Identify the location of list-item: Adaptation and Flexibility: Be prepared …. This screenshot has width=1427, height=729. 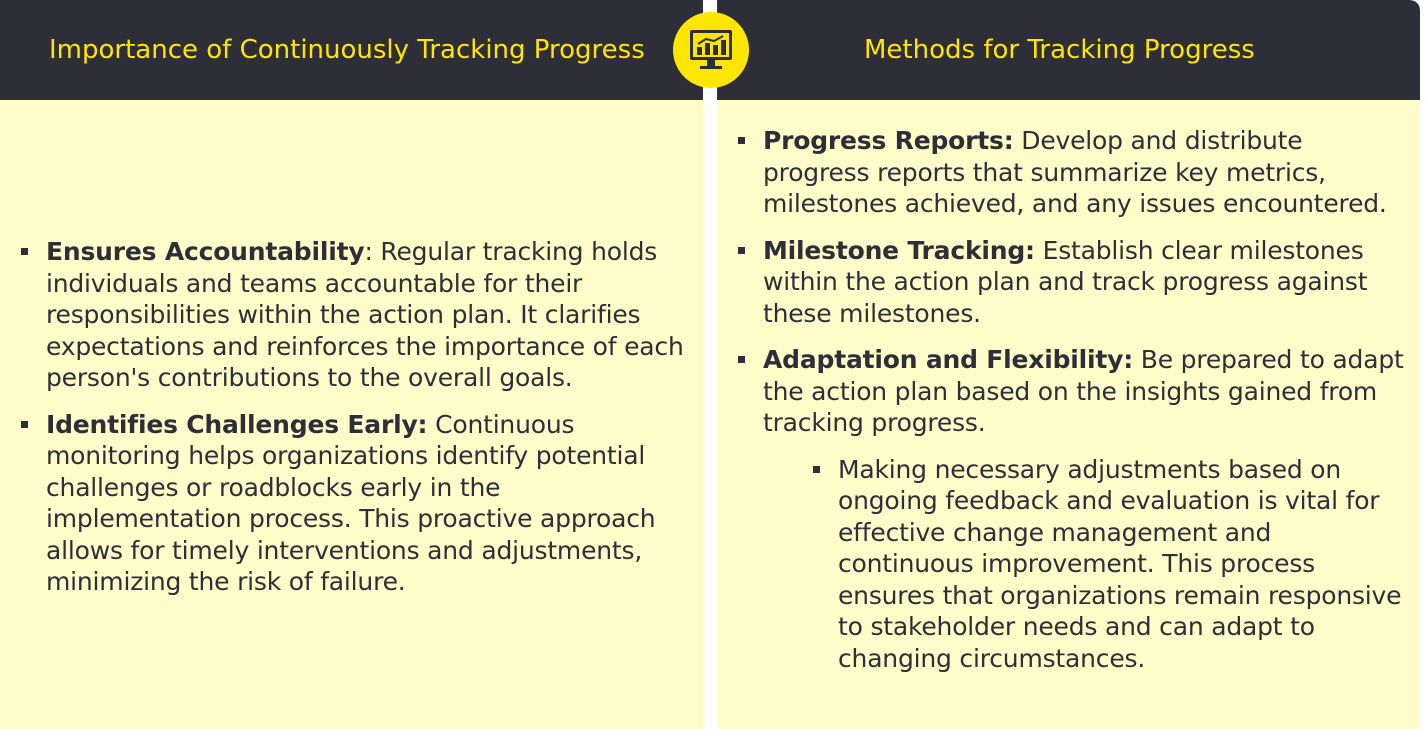
(1072, 391).